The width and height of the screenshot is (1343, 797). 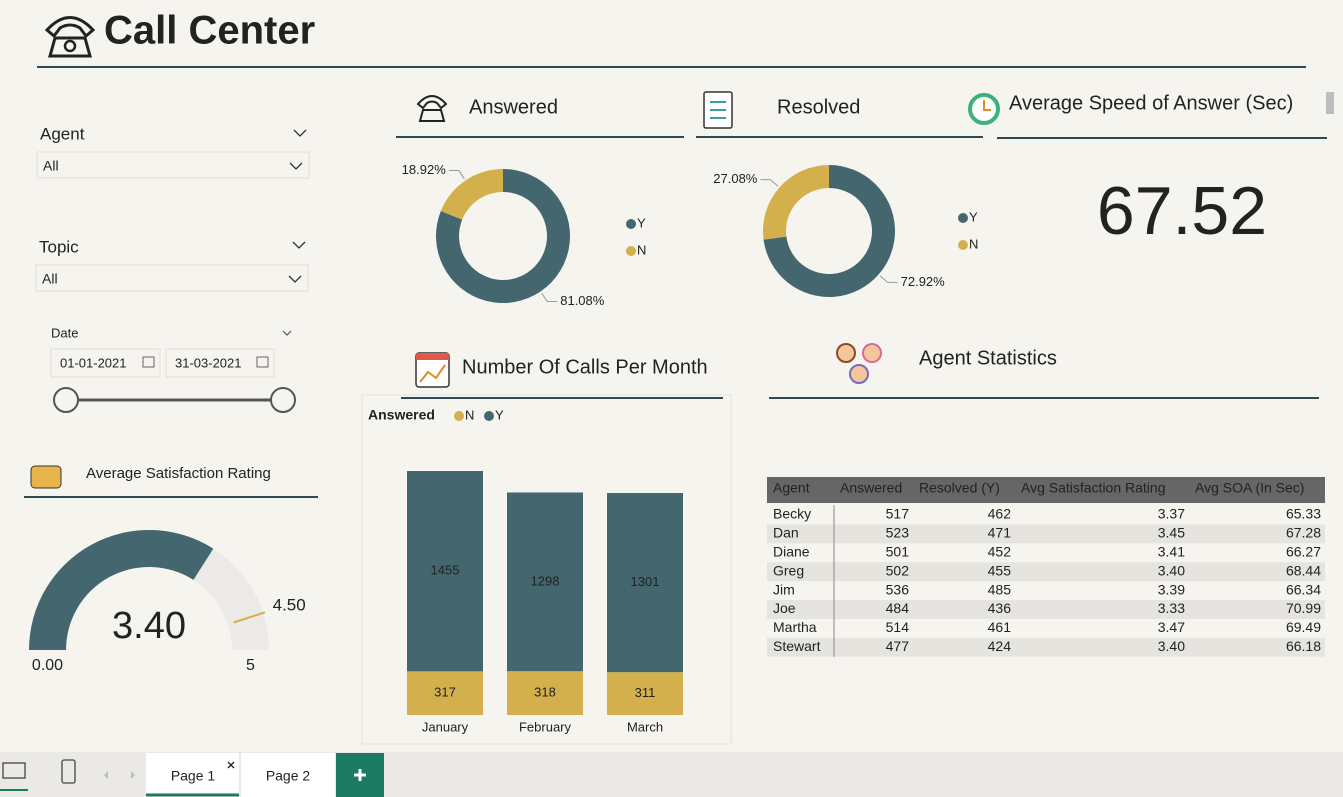 I want to click on tab-label: Page 1, so click(x=193, y=776).